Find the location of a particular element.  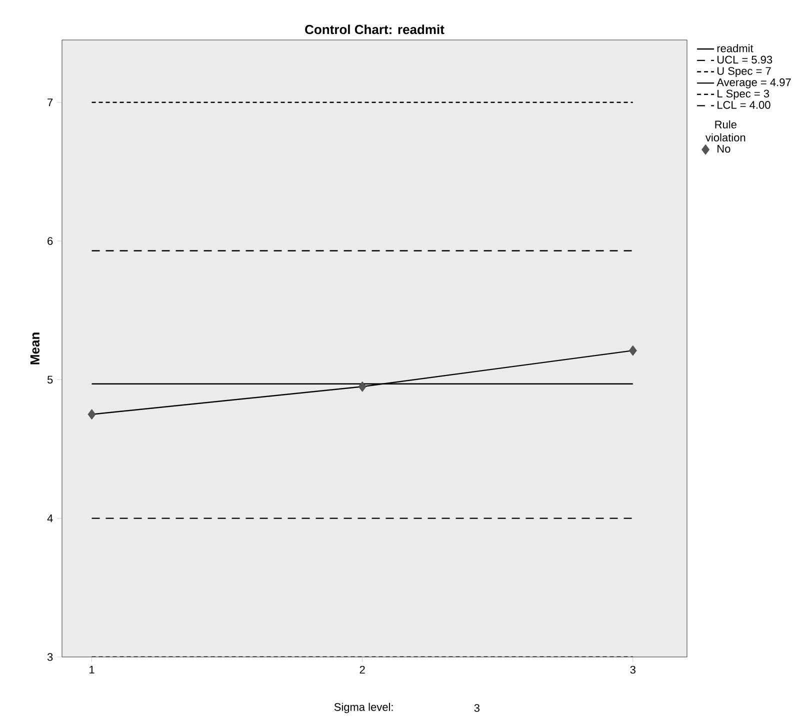

legend-label: readmit is located at coordinates (735, 48).